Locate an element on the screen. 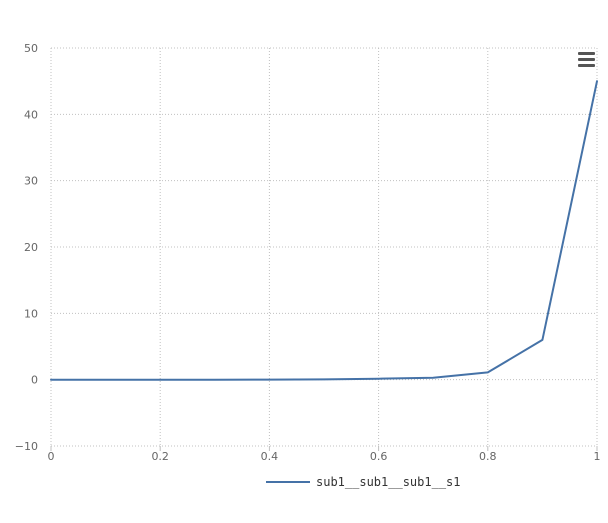 The width and height of the screenshot is (608, 523). x-tick-label: 0.2 is located at coordinates (160, 456).